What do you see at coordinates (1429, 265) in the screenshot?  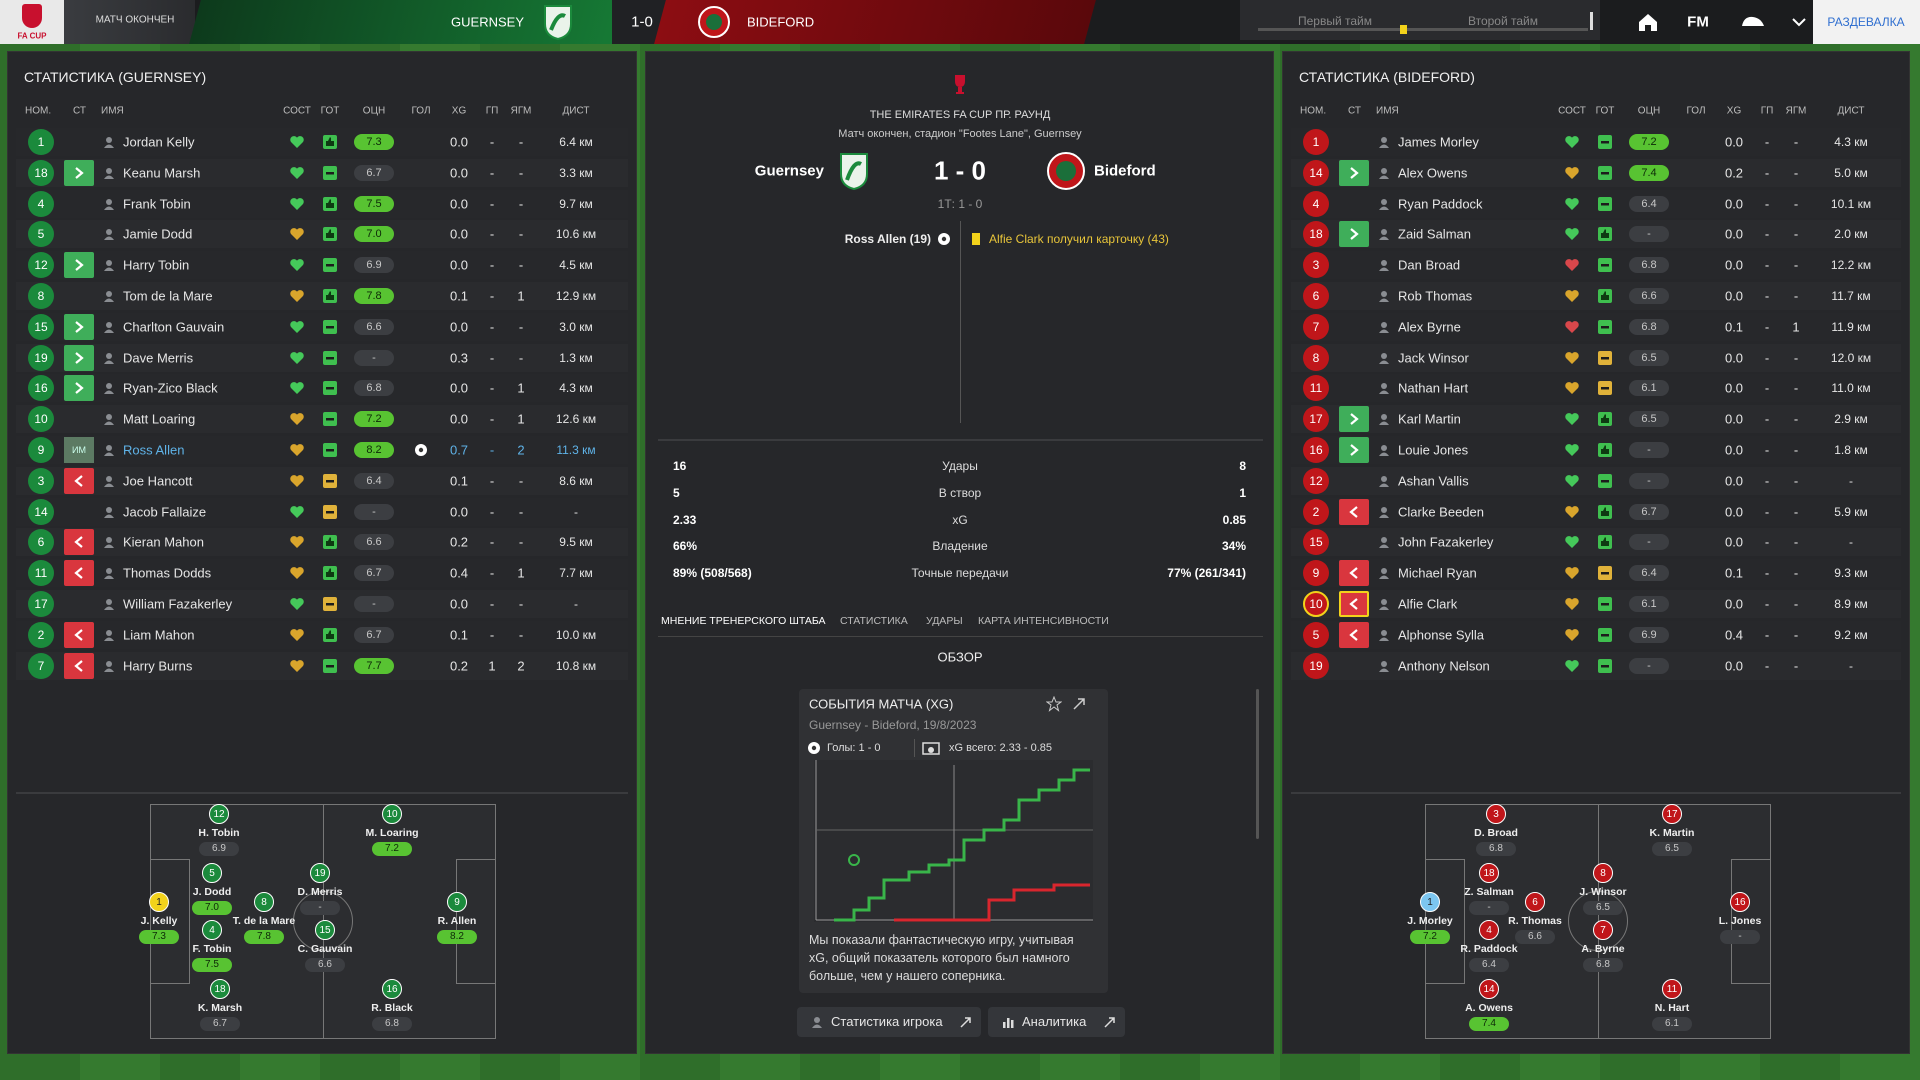 I see `player-name: Dan Broad` at bounding box center [1429, 265].